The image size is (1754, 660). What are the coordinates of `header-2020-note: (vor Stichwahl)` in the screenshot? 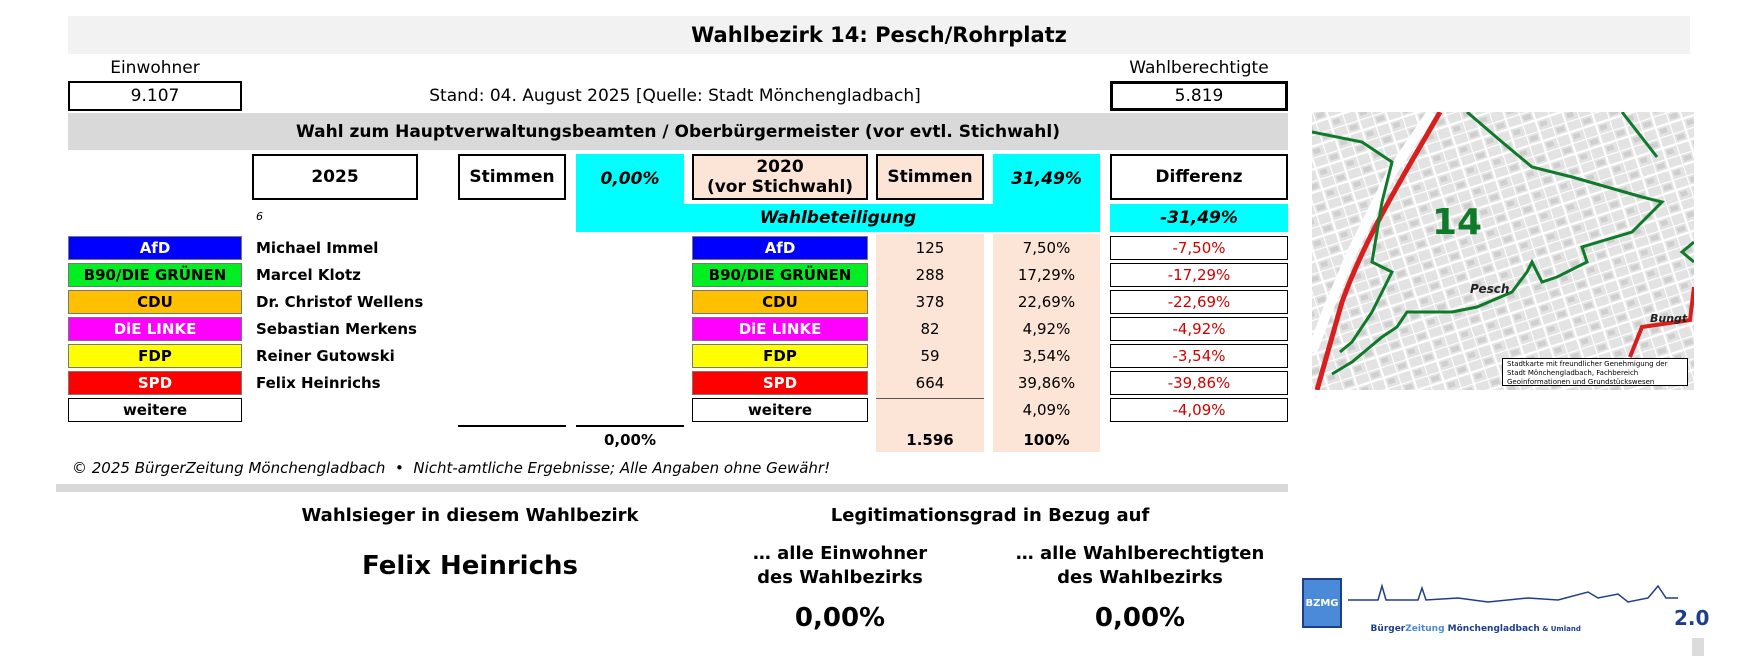 It's located at (780, 187).